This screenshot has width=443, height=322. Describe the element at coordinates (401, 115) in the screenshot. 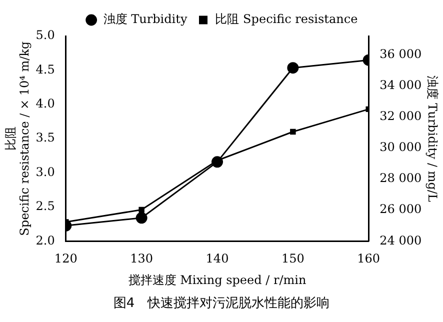

I see `y2-tick-label: 32 000` at that location.